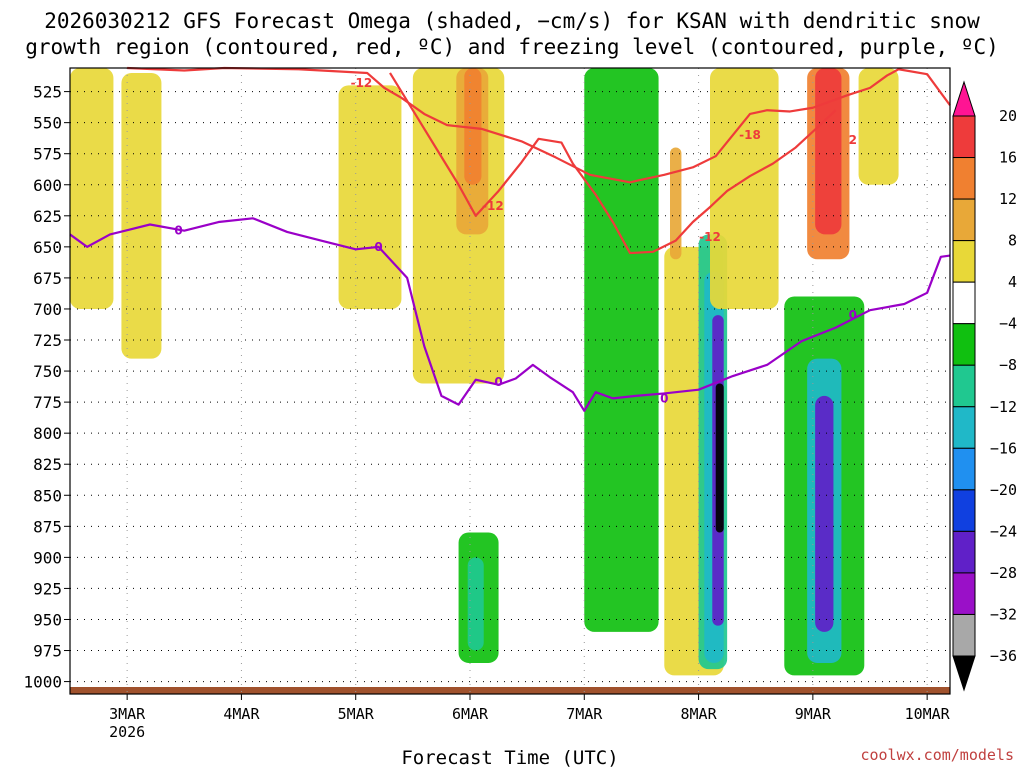 This screenshot has height=768, width=1024. I want to click on x-tick-label: 5MAR, so click(356, 714).